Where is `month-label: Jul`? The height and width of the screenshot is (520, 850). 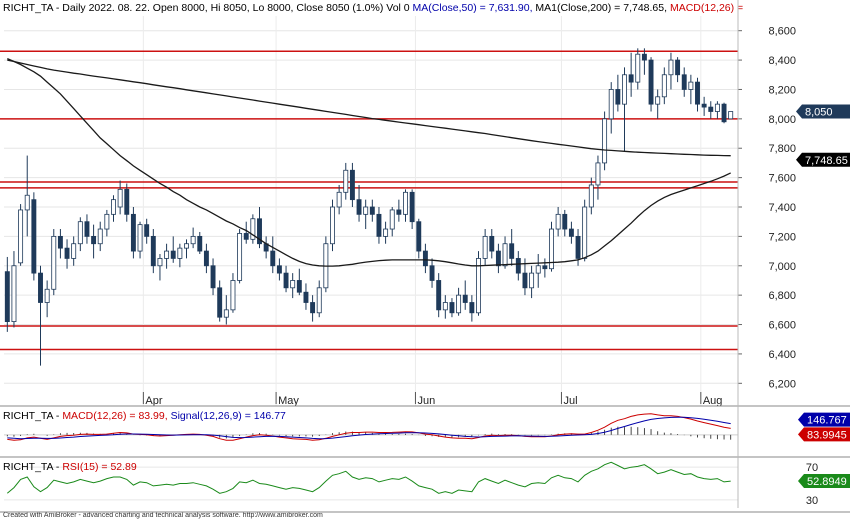
month-label: Jul is located at coordinates (570, 401).